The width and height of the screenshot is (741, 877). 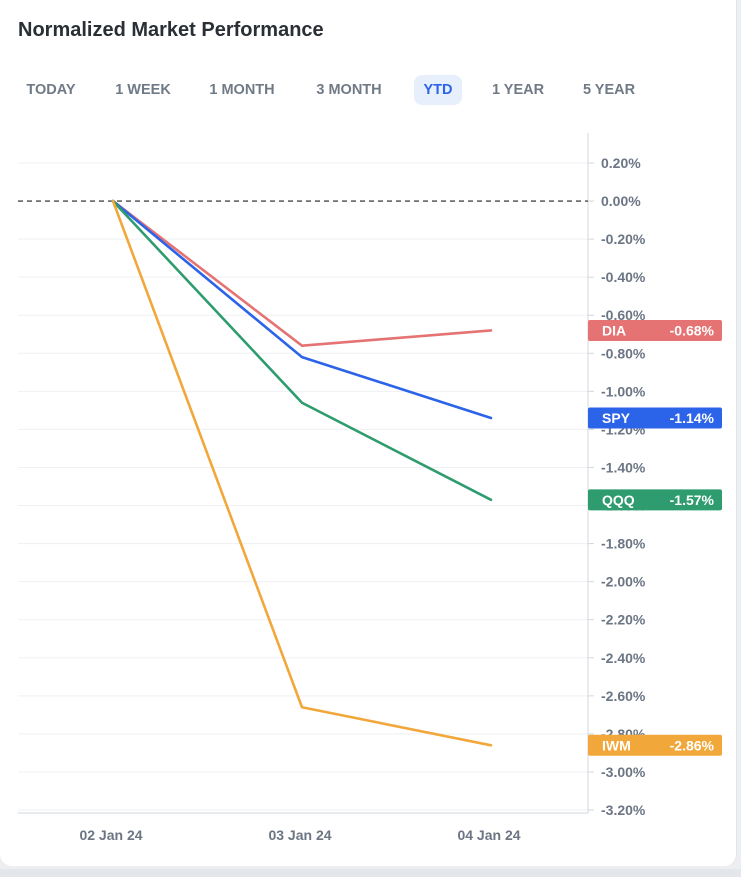 I want to click on y-tick-label: -0.20%, so click(x=623, y=239).